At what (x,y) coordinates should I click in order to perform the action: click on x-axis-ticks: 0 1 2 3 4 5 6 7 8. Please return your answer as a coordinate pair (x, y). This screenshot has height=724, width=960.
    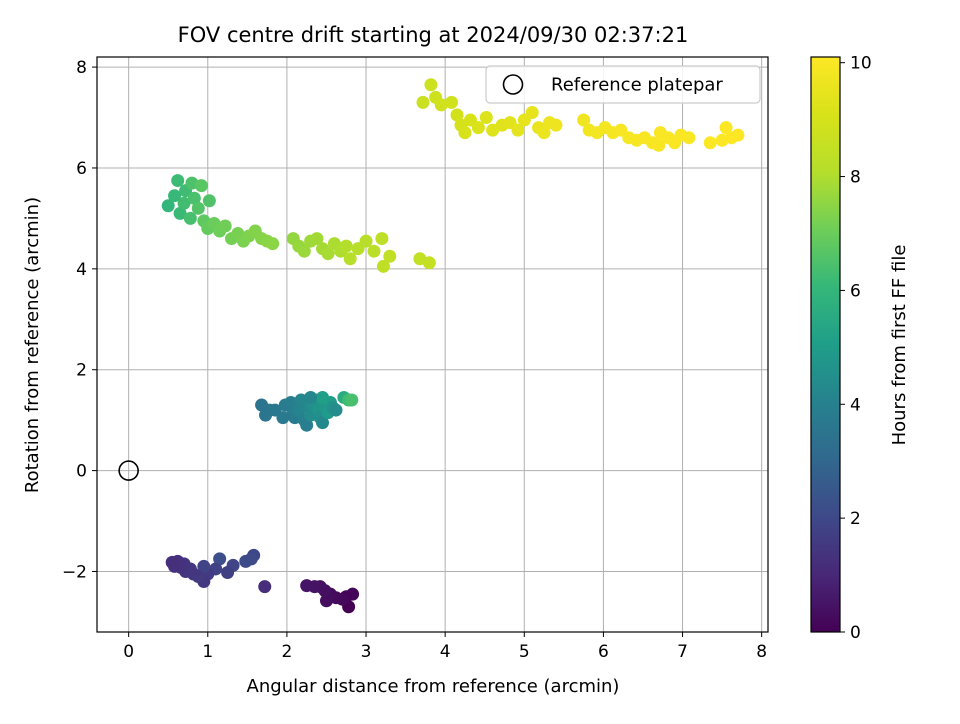
    Looking at the image, I should click on (445, 647).